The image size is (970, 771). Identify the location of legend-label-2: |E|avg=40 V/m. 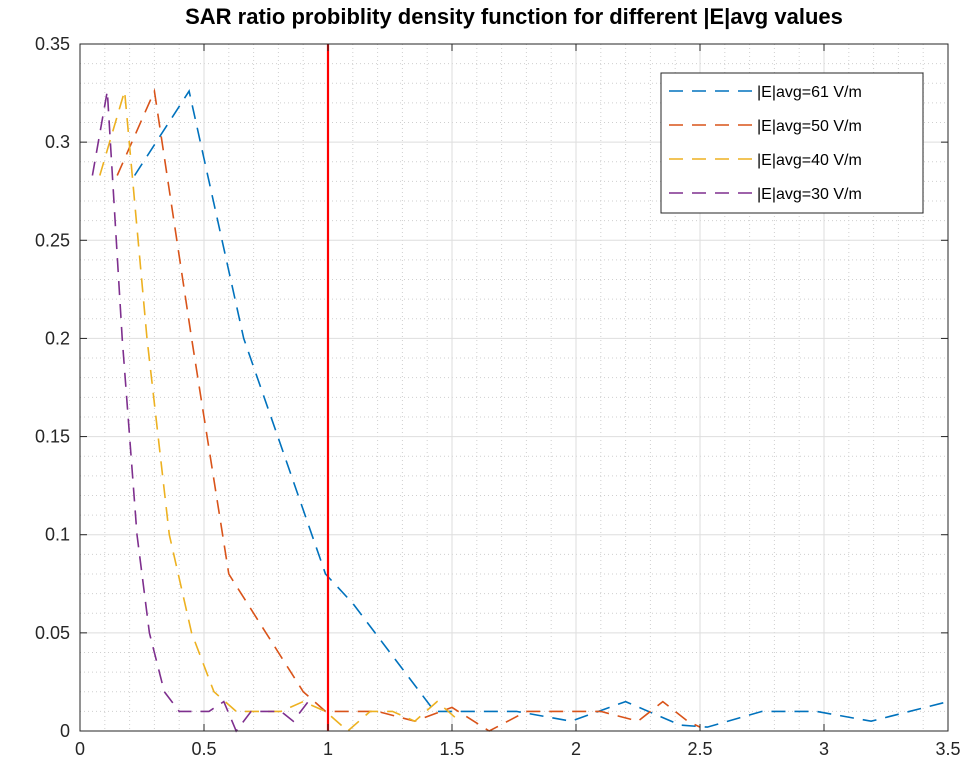
(809, 160).